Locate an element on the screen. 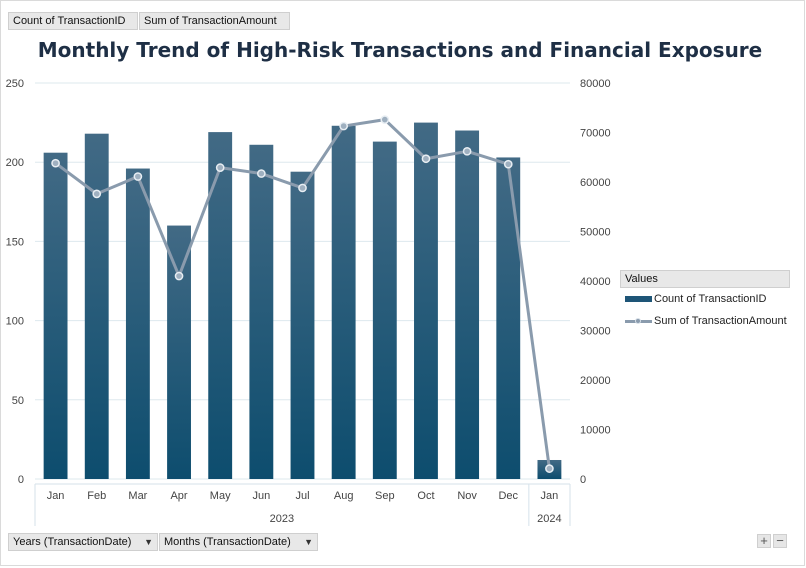 This screenshot has height=568, width=806. x-group-label: 2023 is located at coordinates (282, 519).